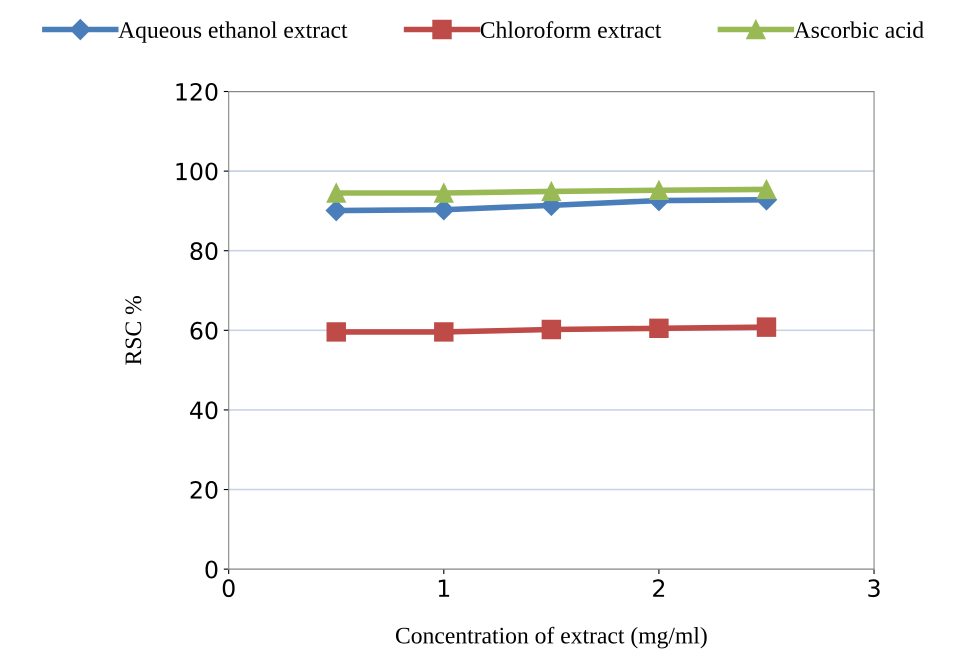 This screenshot has height=668, width=969. What do you see at coordinates (204, 410) in the screenshot?
I see `y-tick-label: 40` at bounding box center [204, 410].